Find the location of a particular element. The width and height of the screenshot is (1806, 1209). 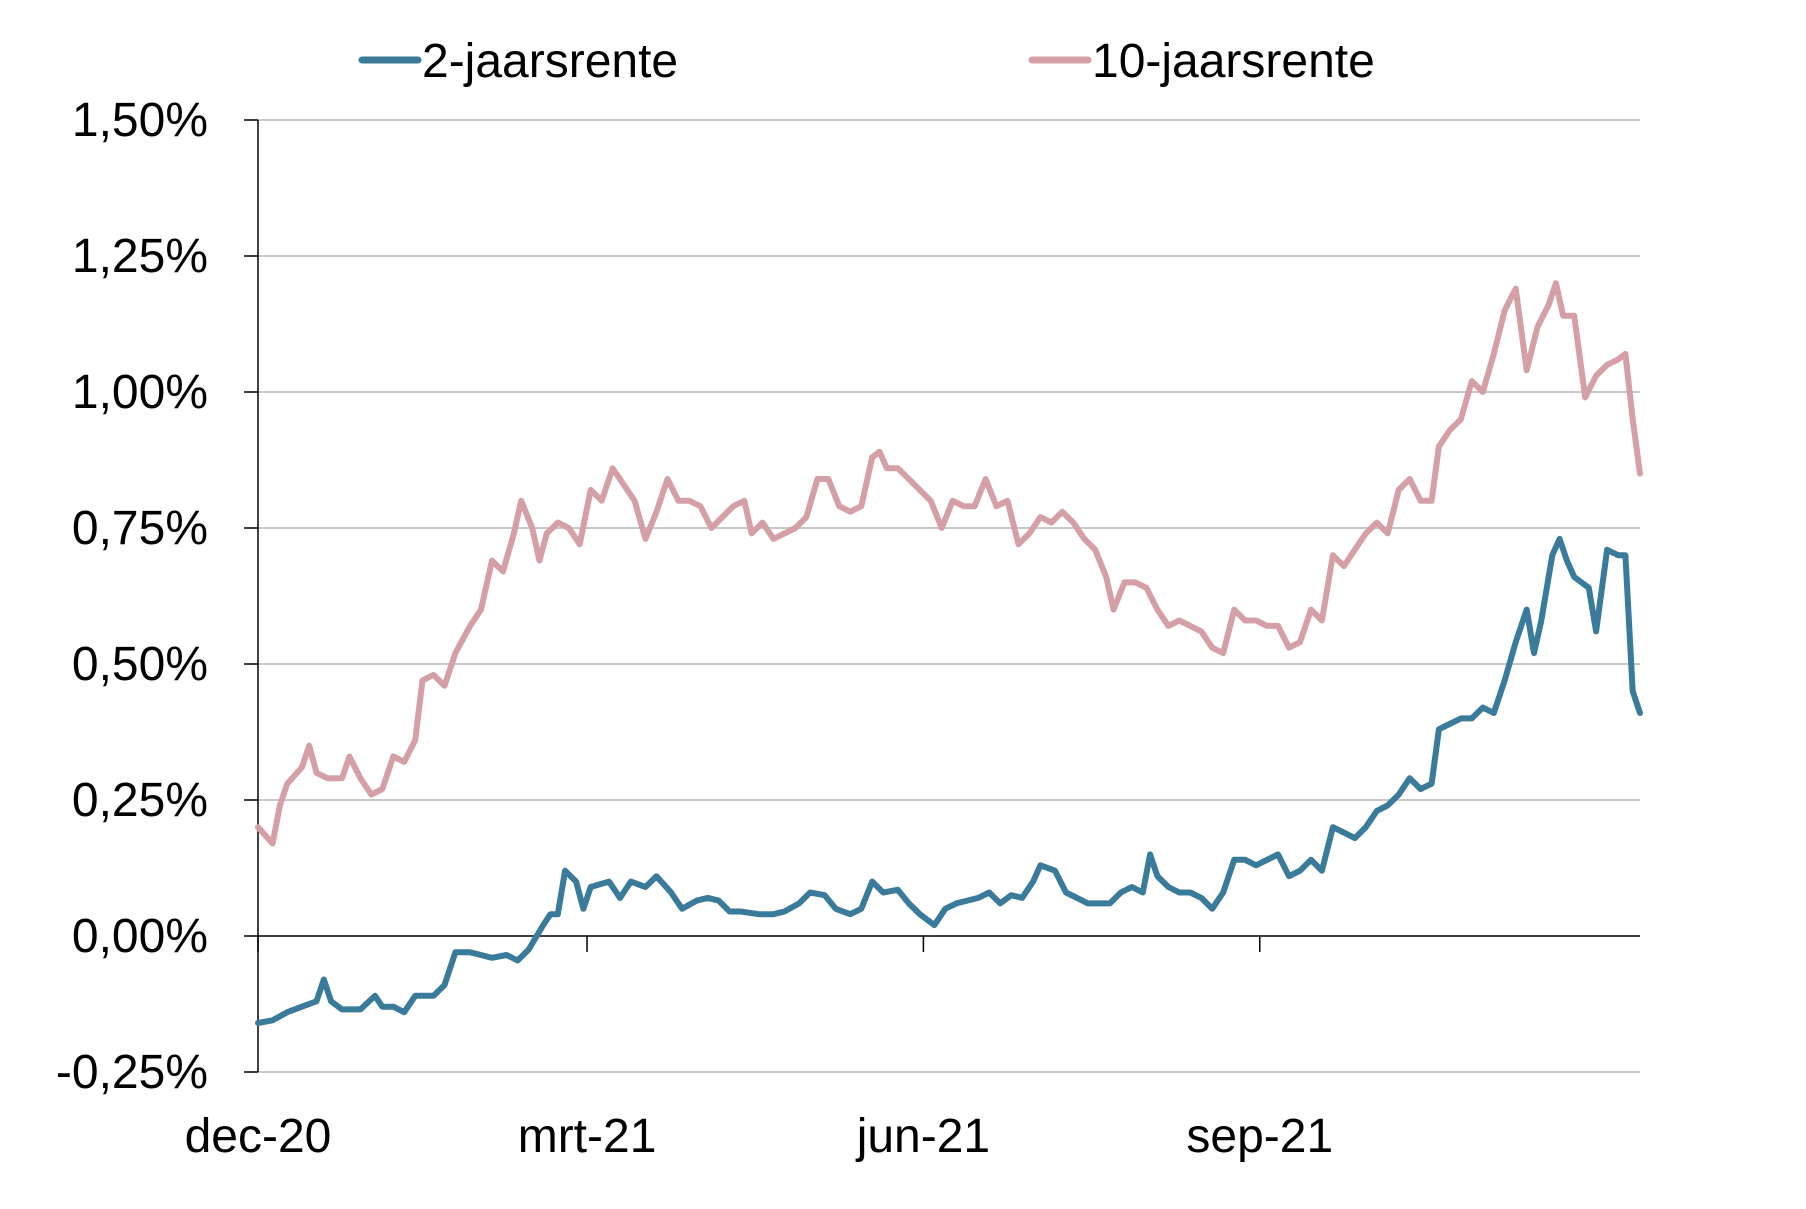

y-tick-label: 1,00% is located at coordinates (140, 392).